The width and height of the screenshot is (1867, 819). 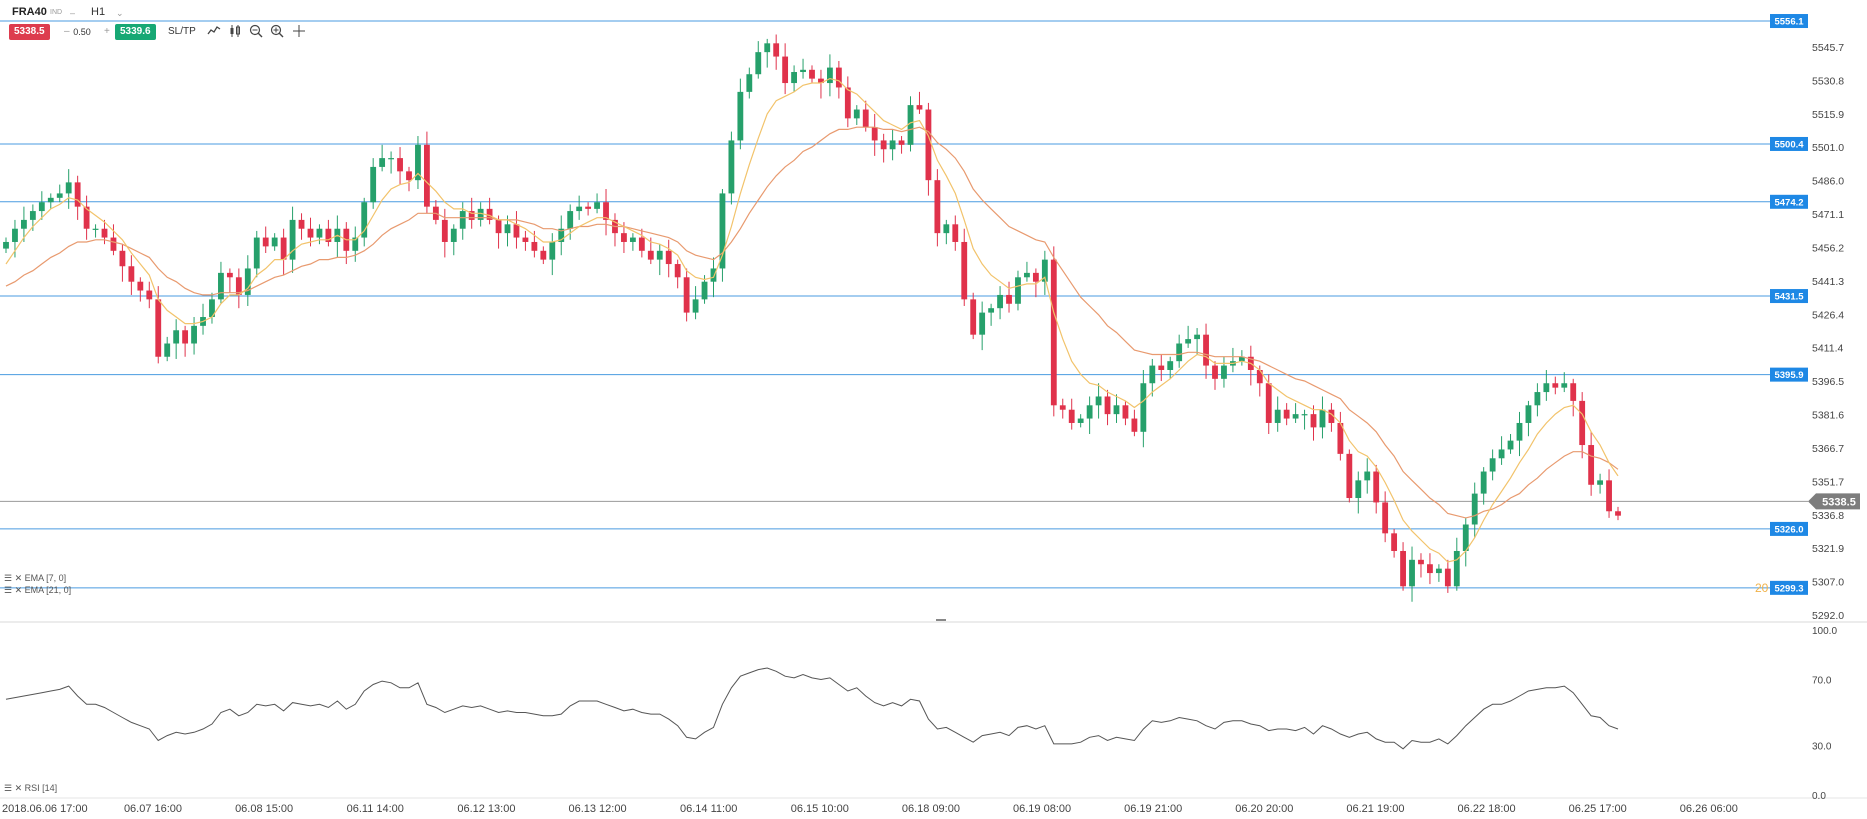 I want to click on price-axis-tick: 5307.0, so click(x=1828, y=583).